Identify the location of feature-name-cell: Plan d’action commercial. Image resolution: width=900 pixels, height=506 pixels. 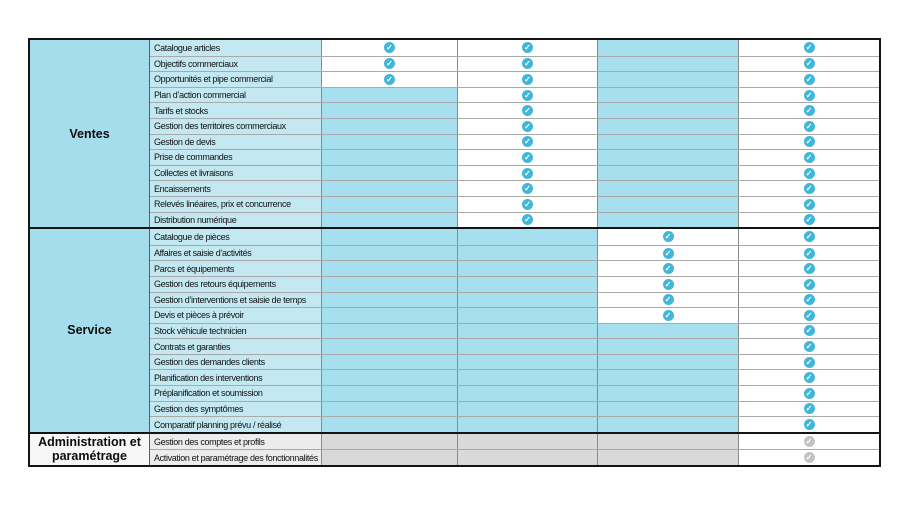
(236, 95).